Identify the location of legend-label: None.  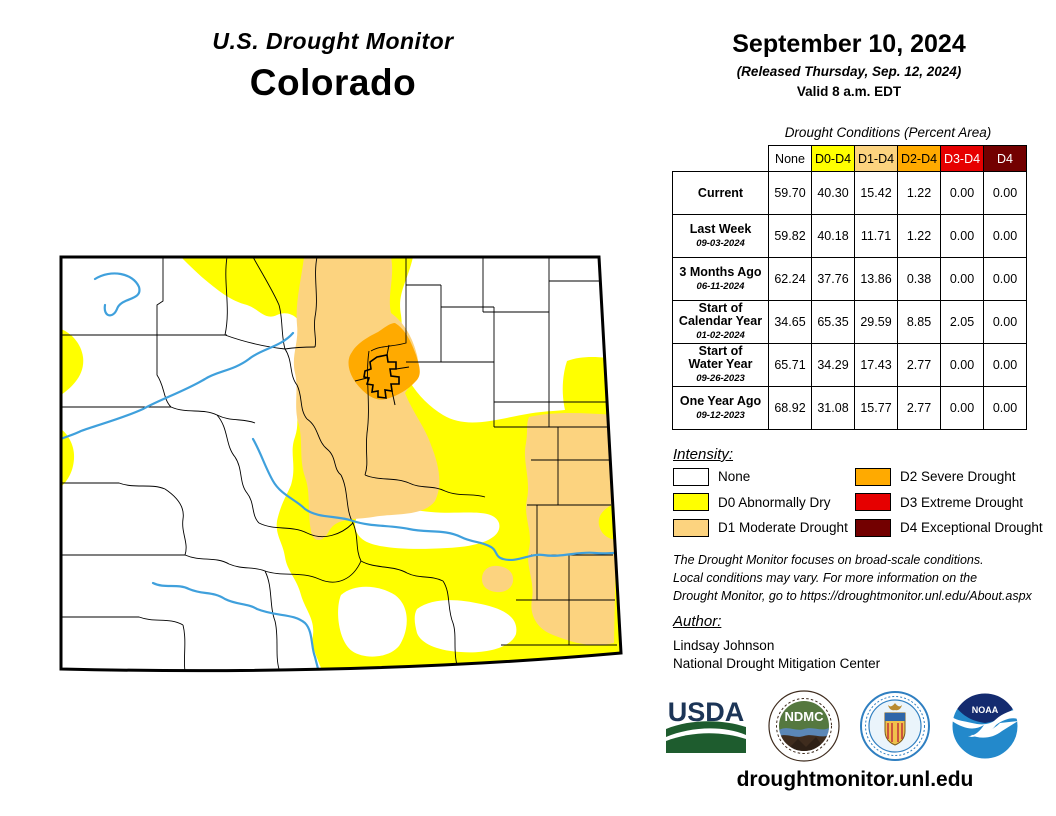
(734, 476).